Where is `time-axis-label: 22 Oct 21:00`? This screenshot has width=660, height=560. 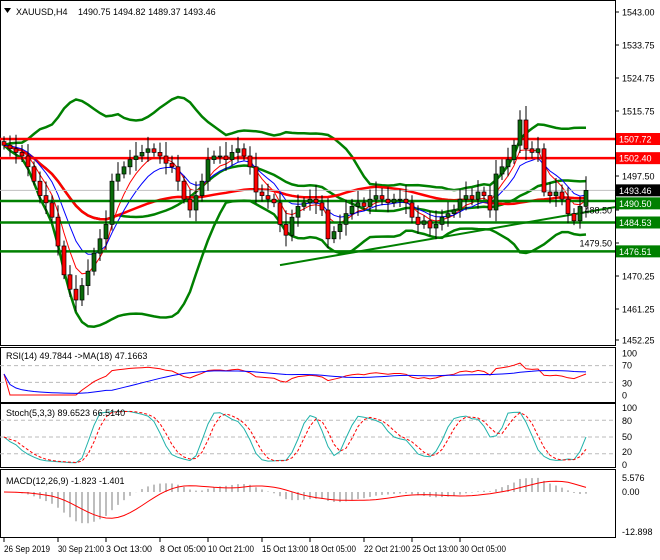 time-axis-label: 22 Oct 21:00 is located at coordinates (387, 549).